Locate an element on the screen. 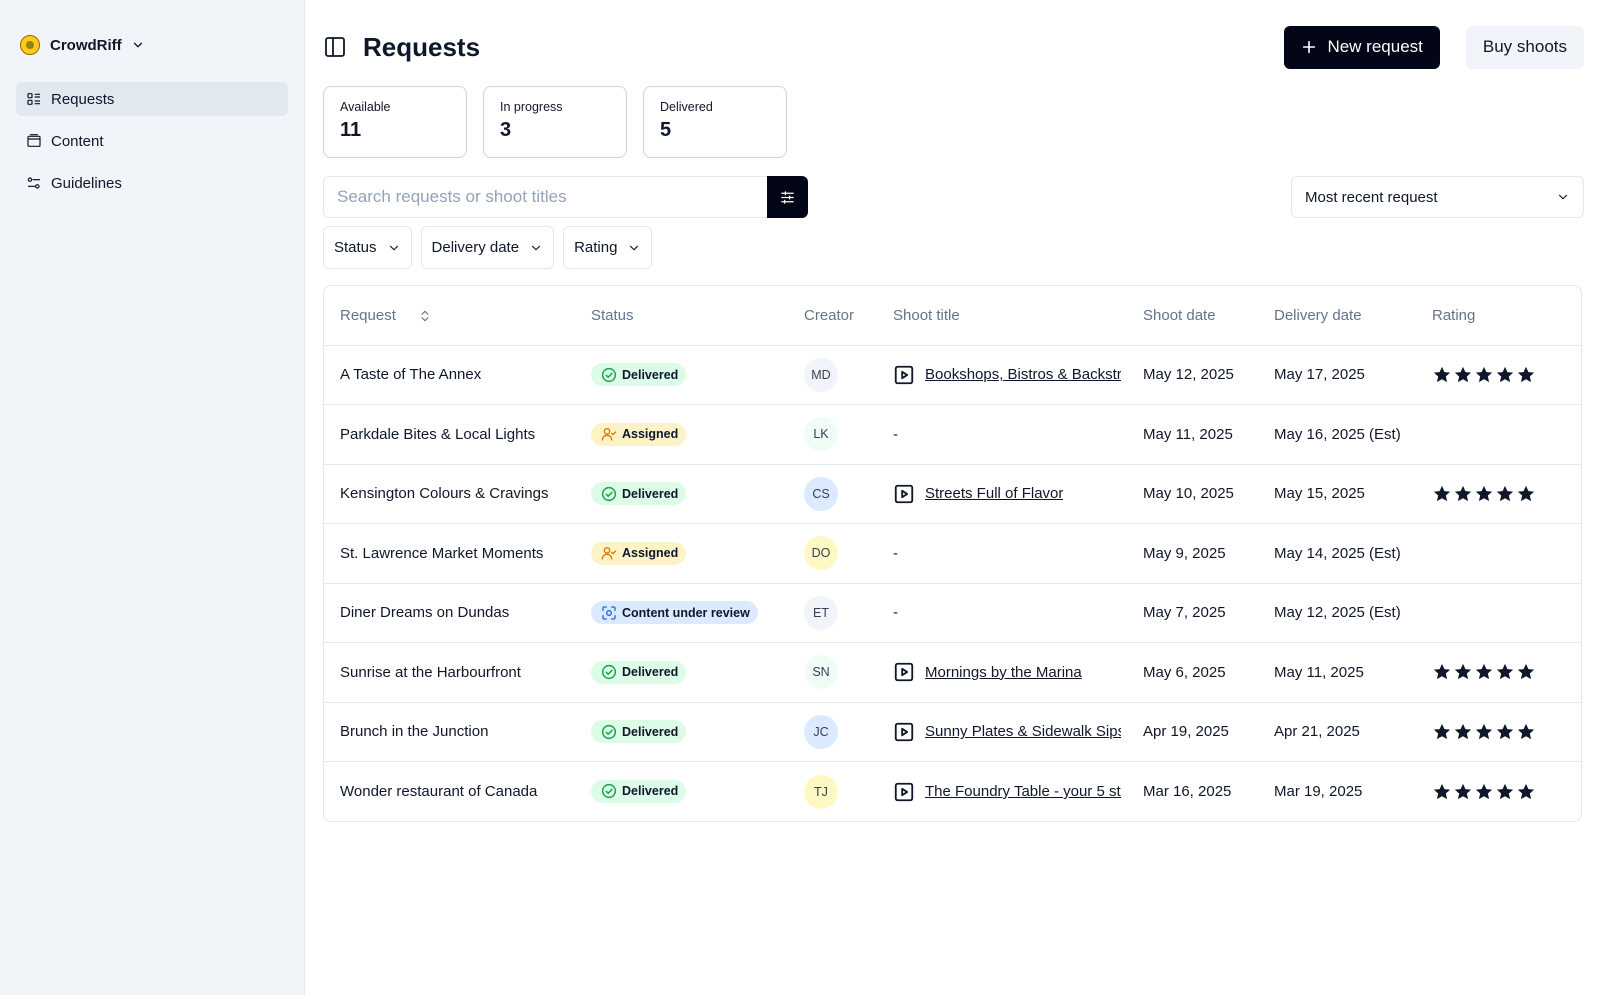  creator-cell: CS is located at coordinates (832, 494).